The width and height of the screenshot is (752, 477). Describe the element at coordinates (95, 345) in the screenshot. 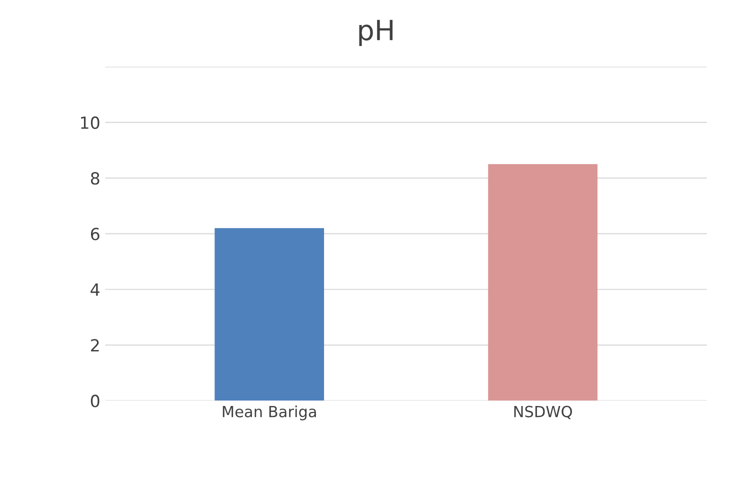

I see `y-tick-label: 2` at that location.